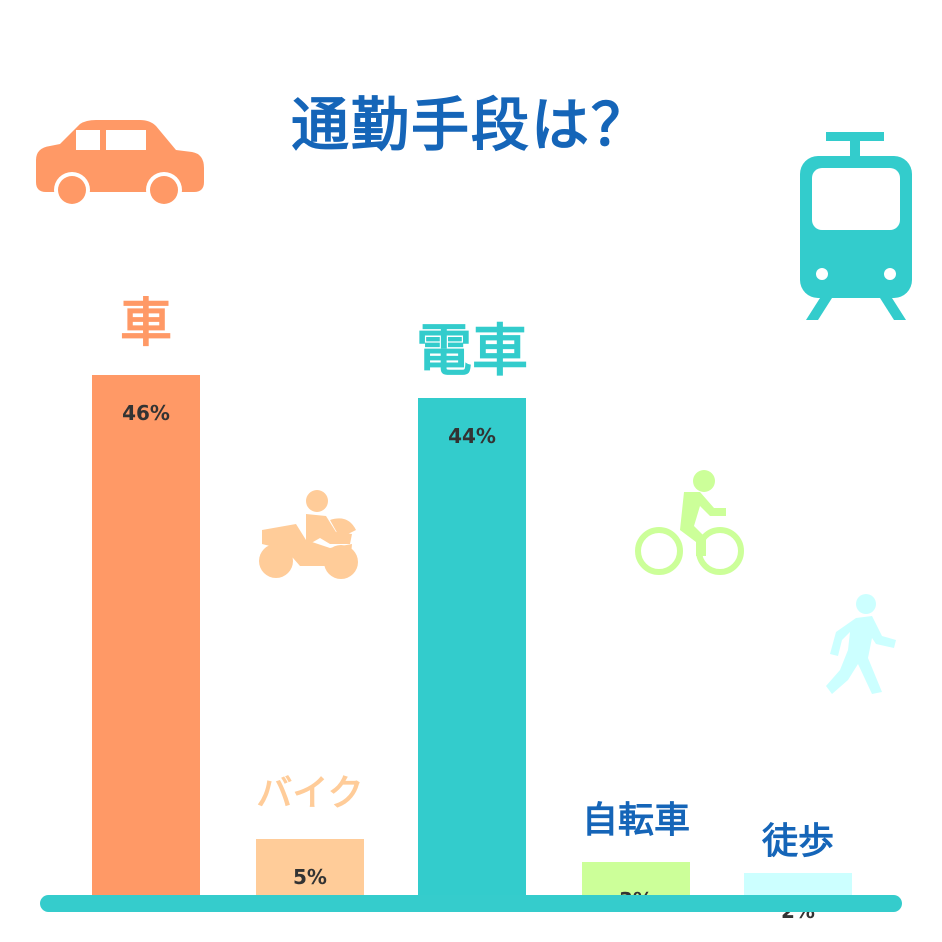 The image size is (942, 942). Describe the element at coordinates (310, 877) in the screenshot. I see `value-label: 5%` at that location.